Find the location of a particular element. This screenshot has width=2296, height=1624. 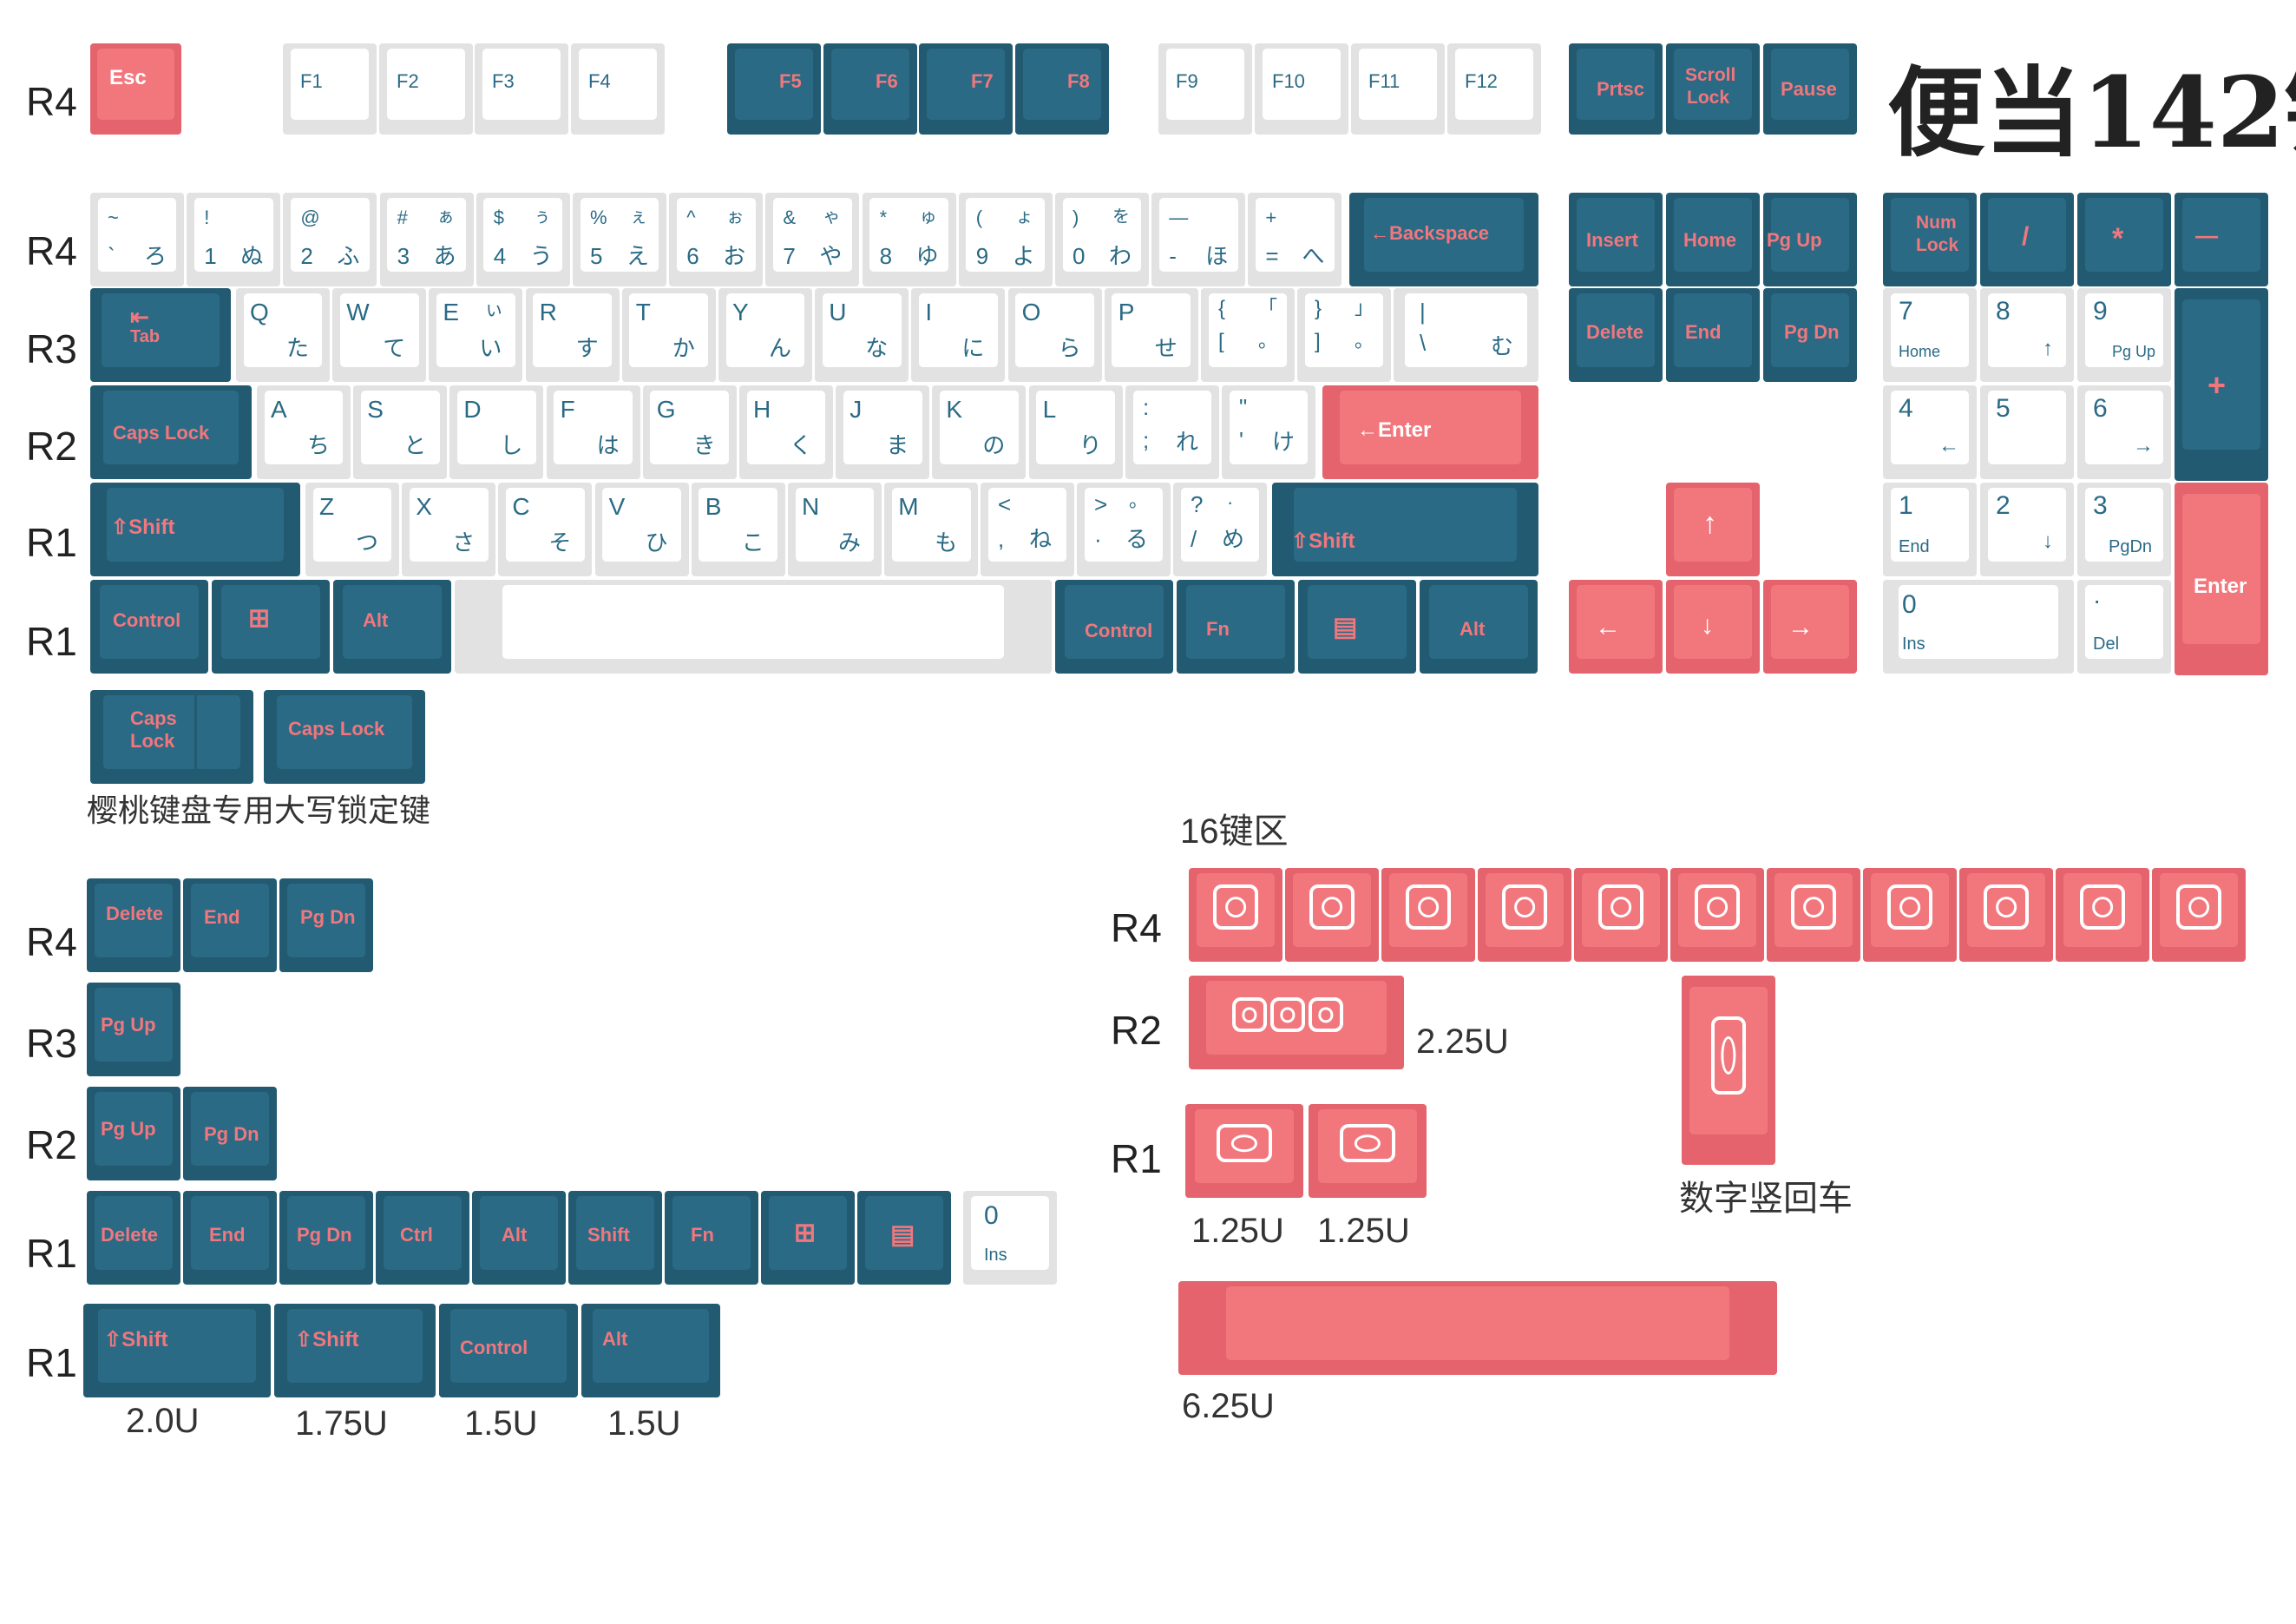

key-fn: Fn is located at coordinates (1236, 627).